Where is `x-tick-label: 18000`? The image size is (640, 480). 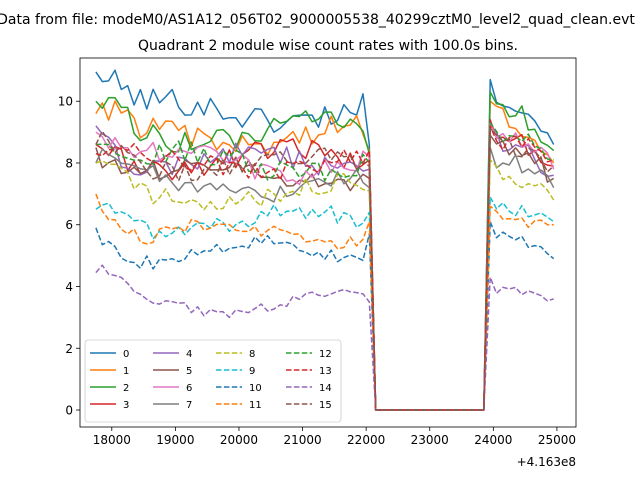
x-tick-label: 18000 is located at coordinates (112, 440).